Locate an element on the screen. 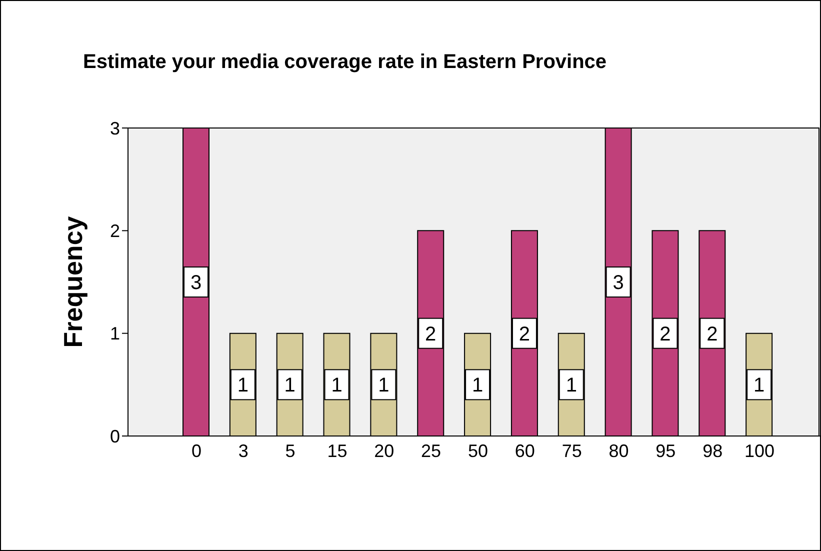 This screenshot has height=551, width=821. x-tick-label: 80 is located at coordinates (618, 450).